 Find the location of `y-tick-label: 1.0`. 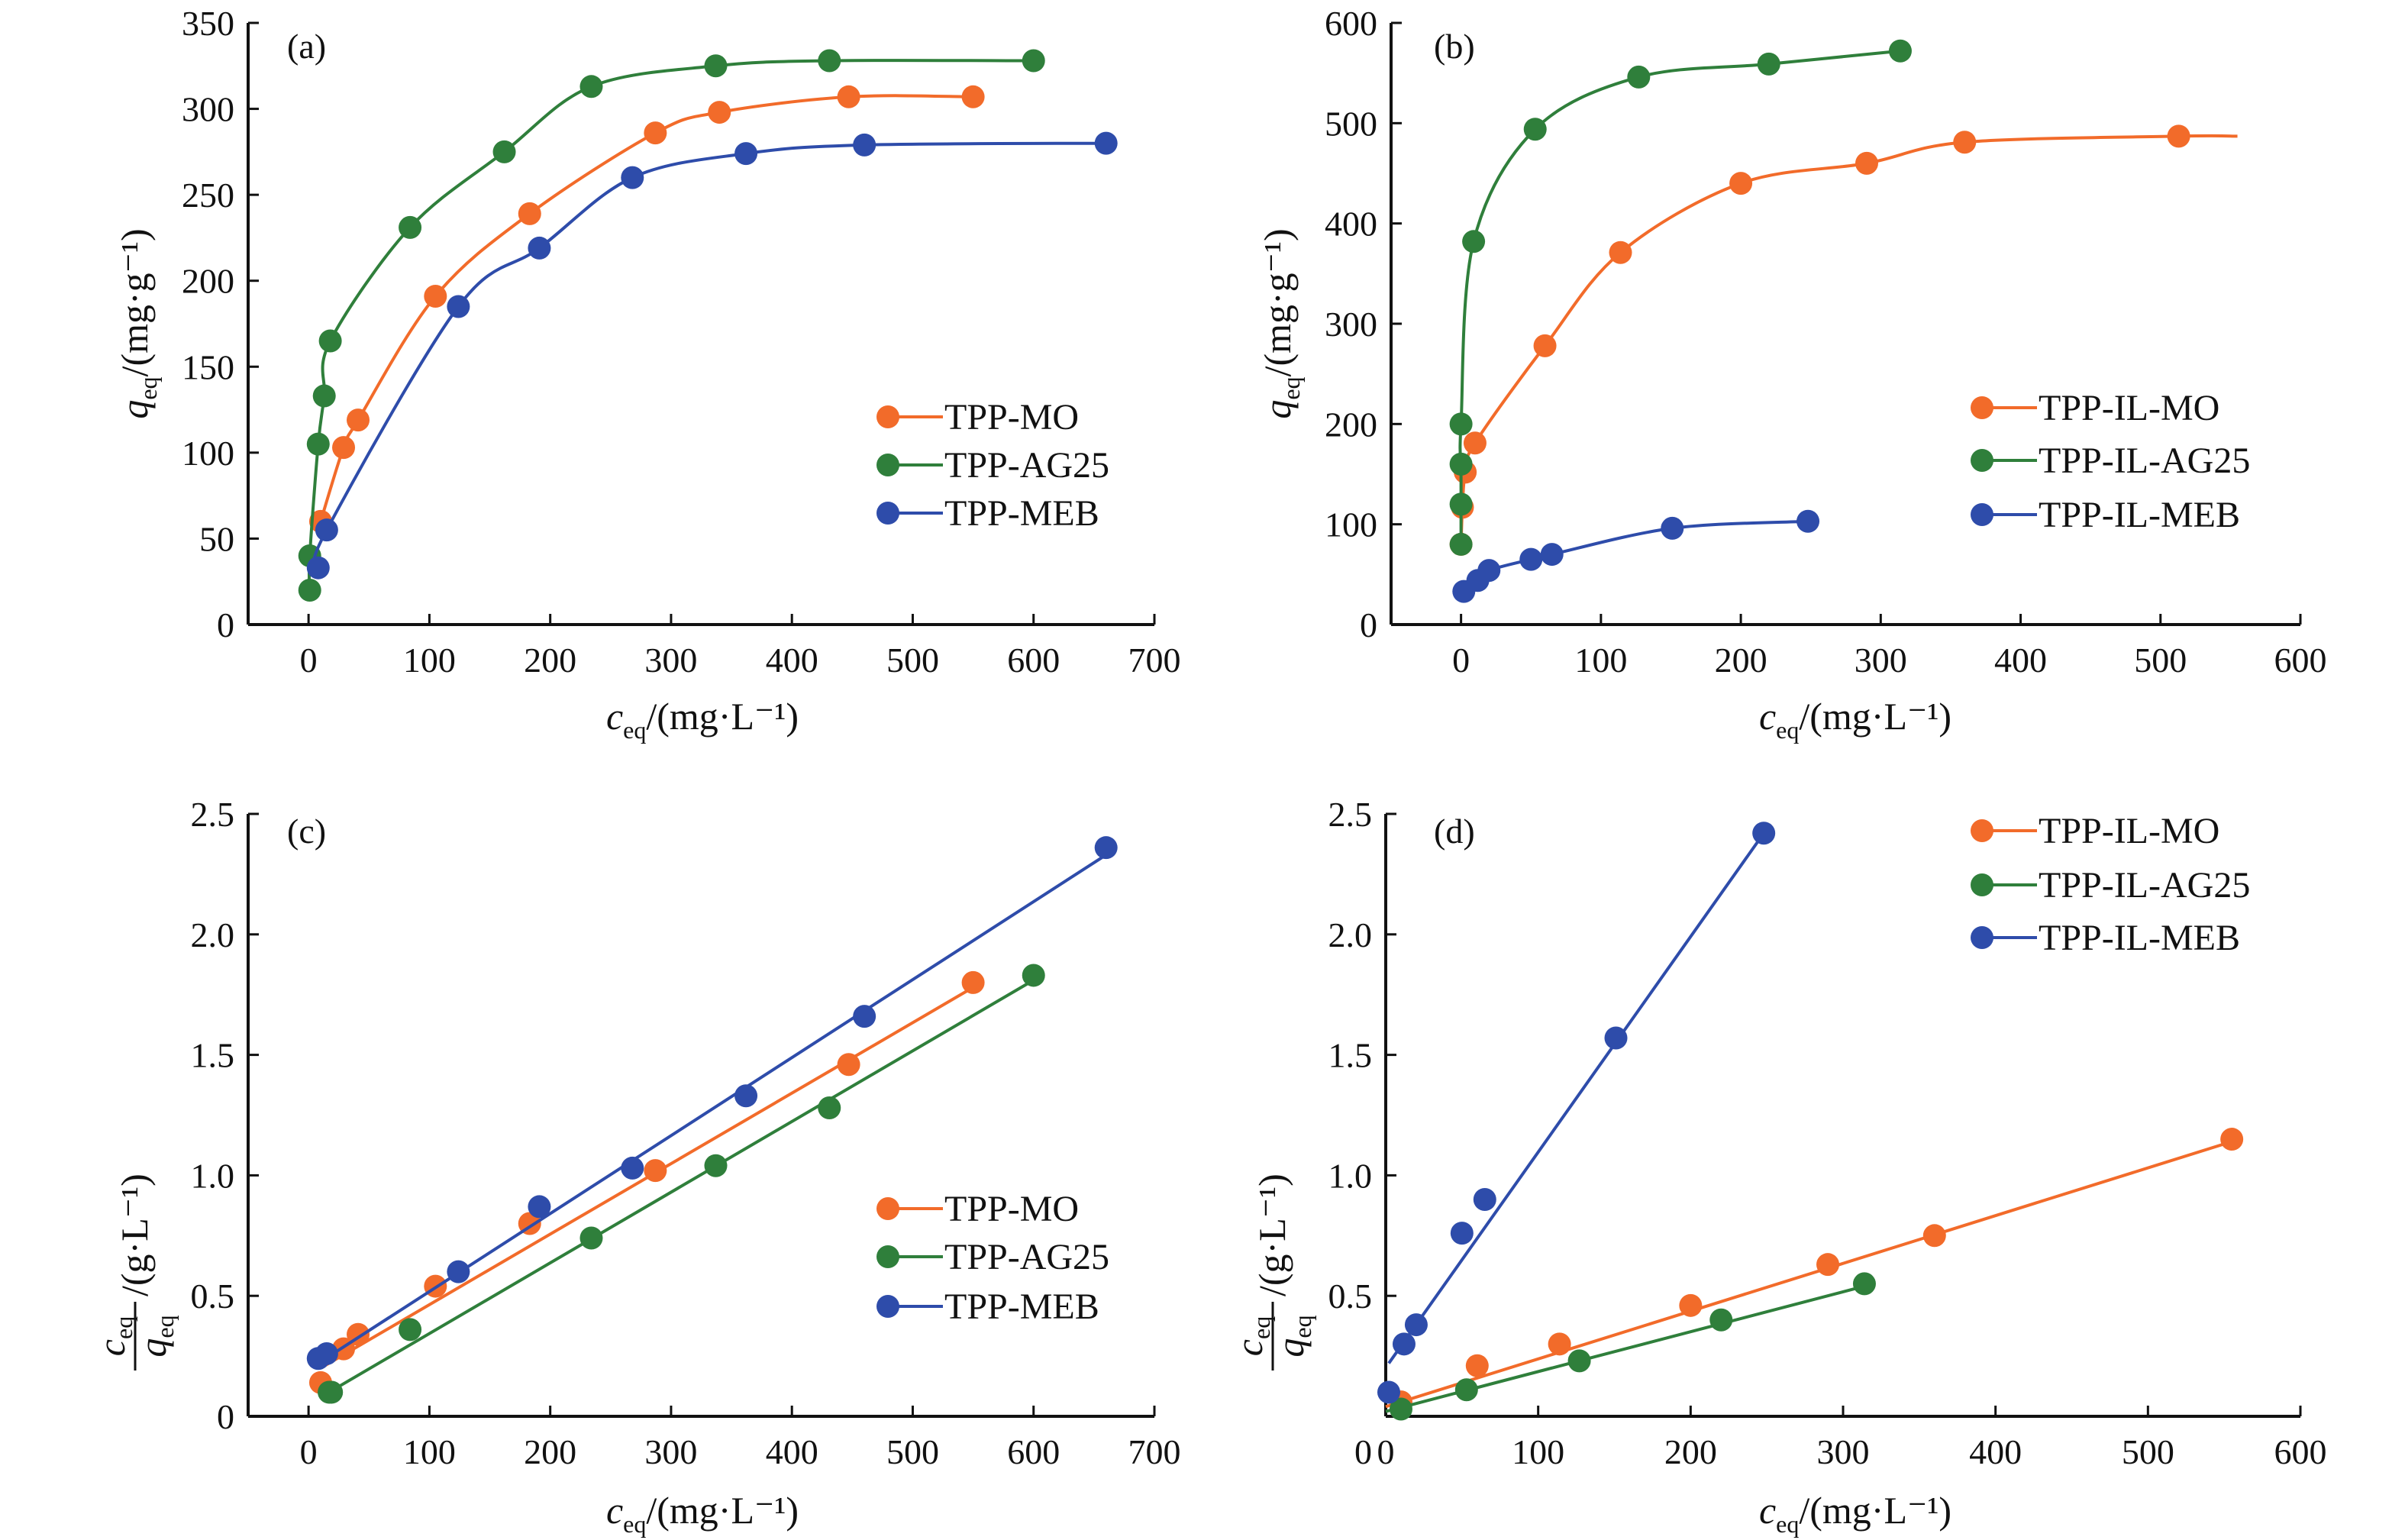

y-tick-label: 1.0 is located at coordinates (213, 1175).